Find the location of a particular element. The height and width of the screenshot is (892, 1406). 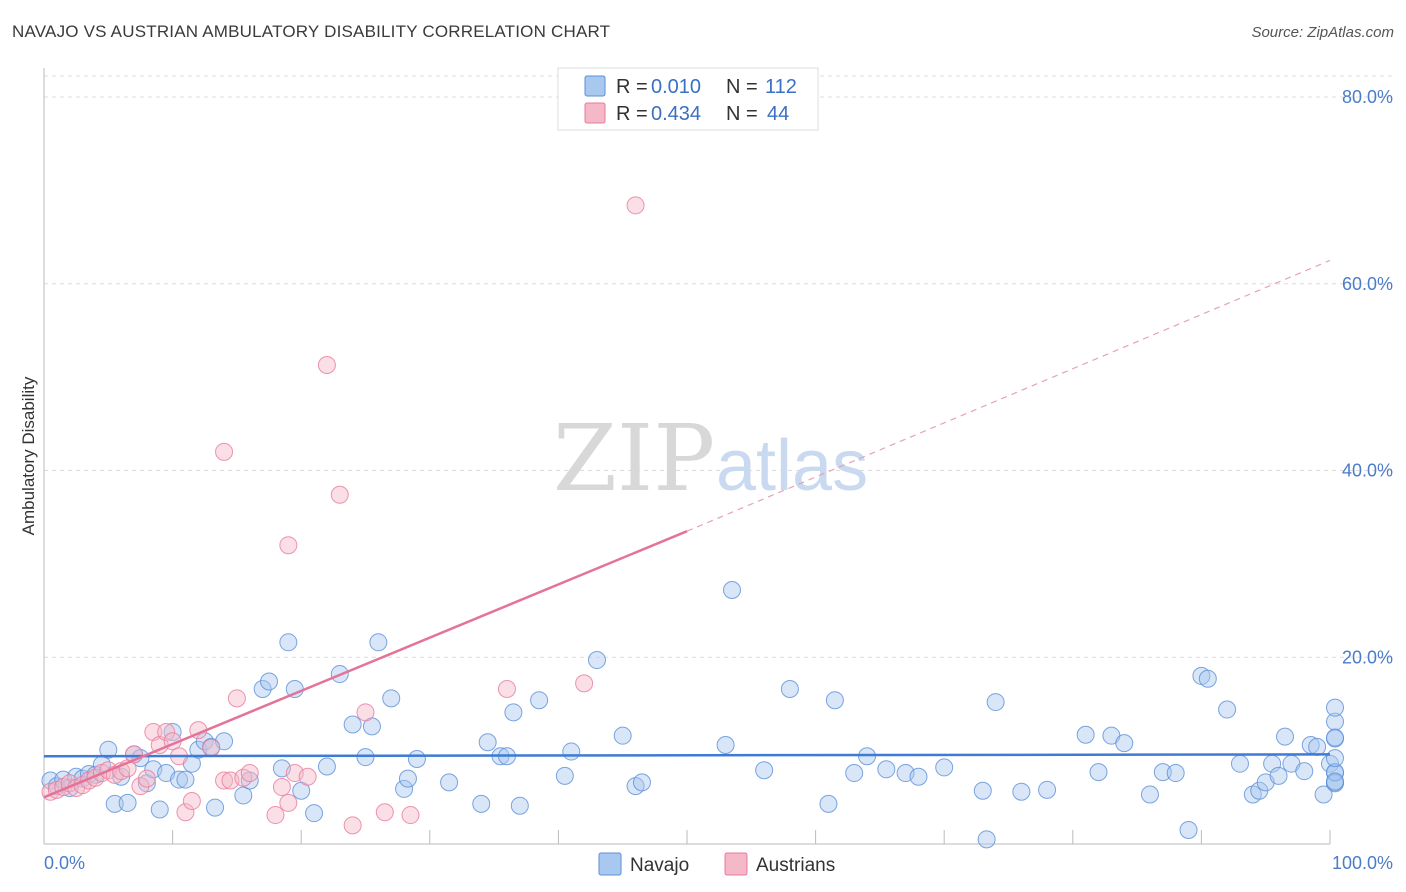

y-tick-label-80: 80.0% is located at coordinates (1367, 97).